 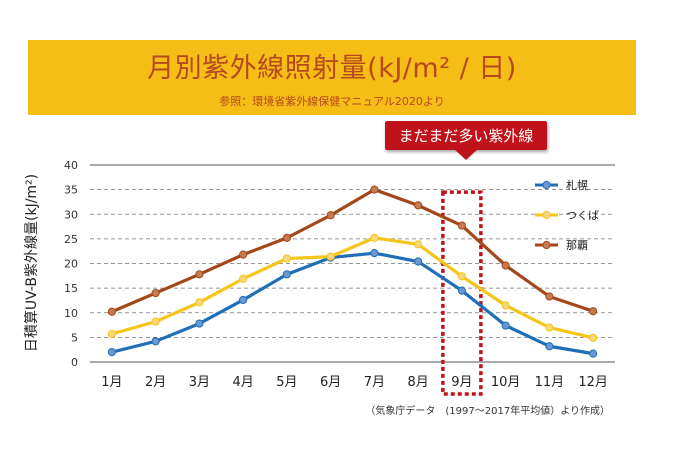 I want to click on x-tick-label: 9月, so click(x=461, y=382).